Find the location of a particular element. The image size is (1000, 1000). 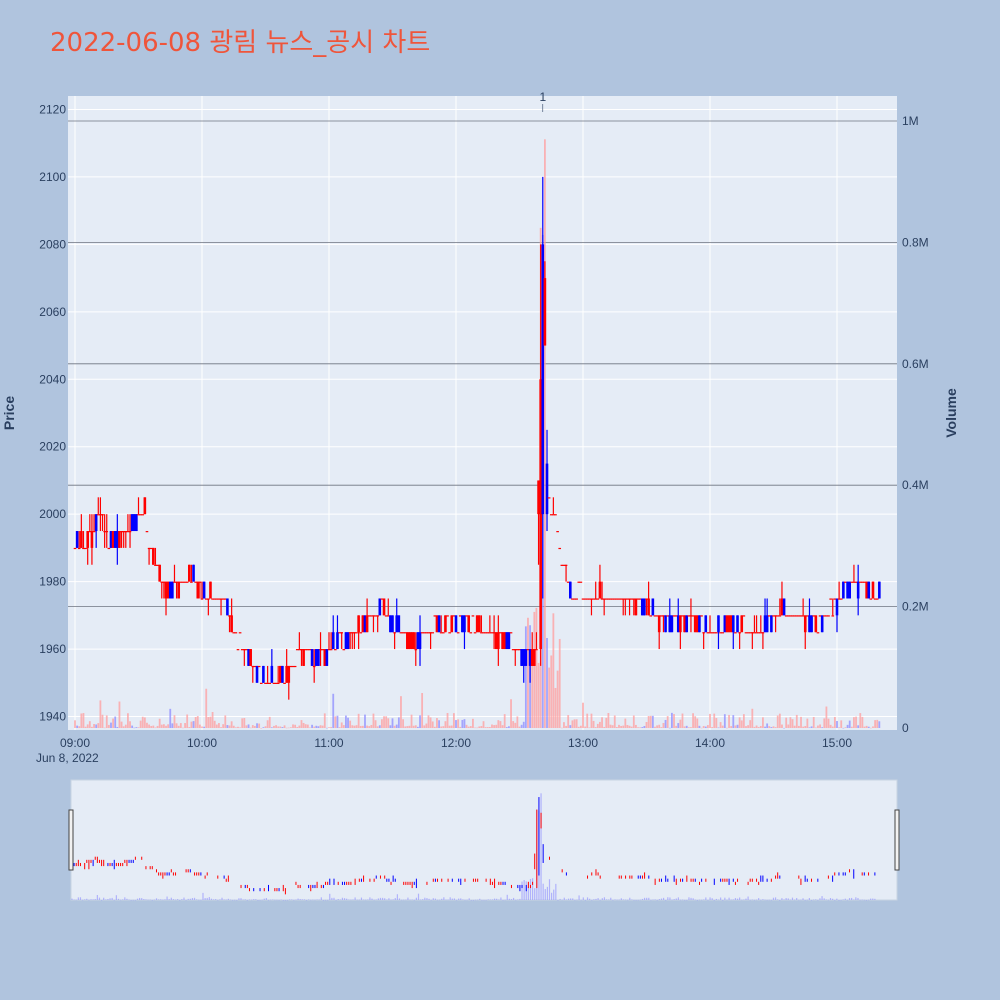

range-slider is located at coordinates (484, 840).